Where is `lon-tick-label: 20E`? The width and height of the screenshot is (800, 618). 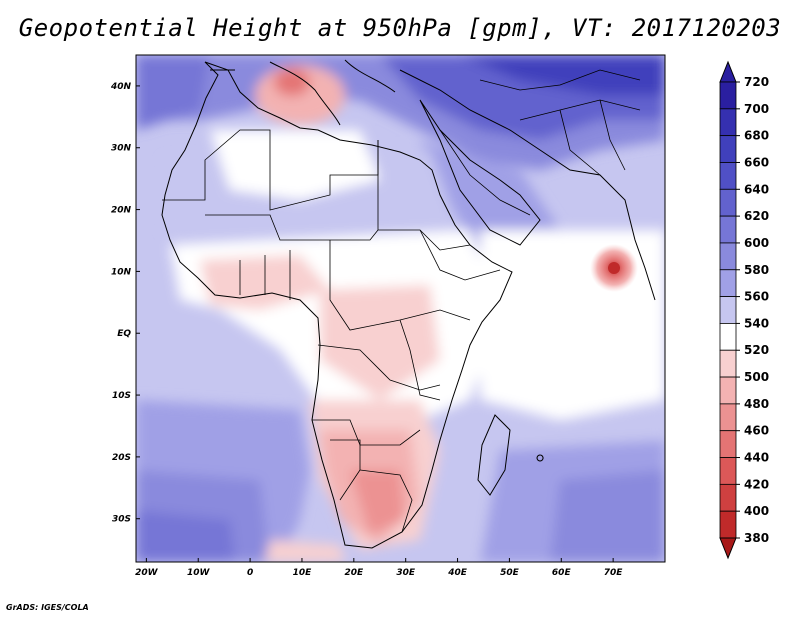 lon-tick-label: 20E is located at coordinates (354, 573).